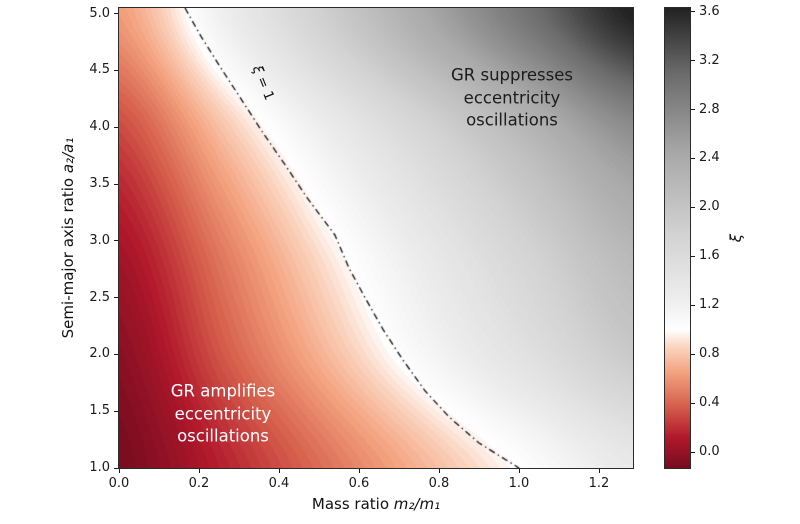 This screenshot has height=524, width=800. What do you see at coordinates (439, 483) in the screenshot?
I see `x-tick-label: 0.8` at bounding box center [439, 483].